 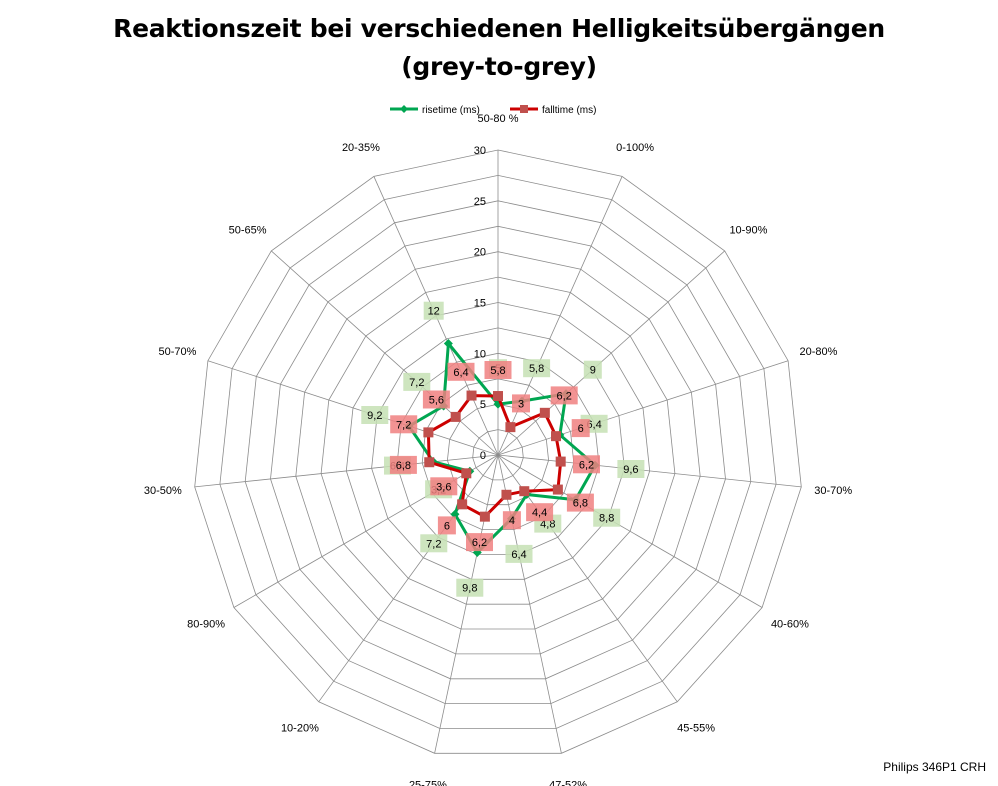 What do you see at coordinates (206, 625) in the screenshot?
I see `category-label: 80-90%` at bounding box center [206, 625].